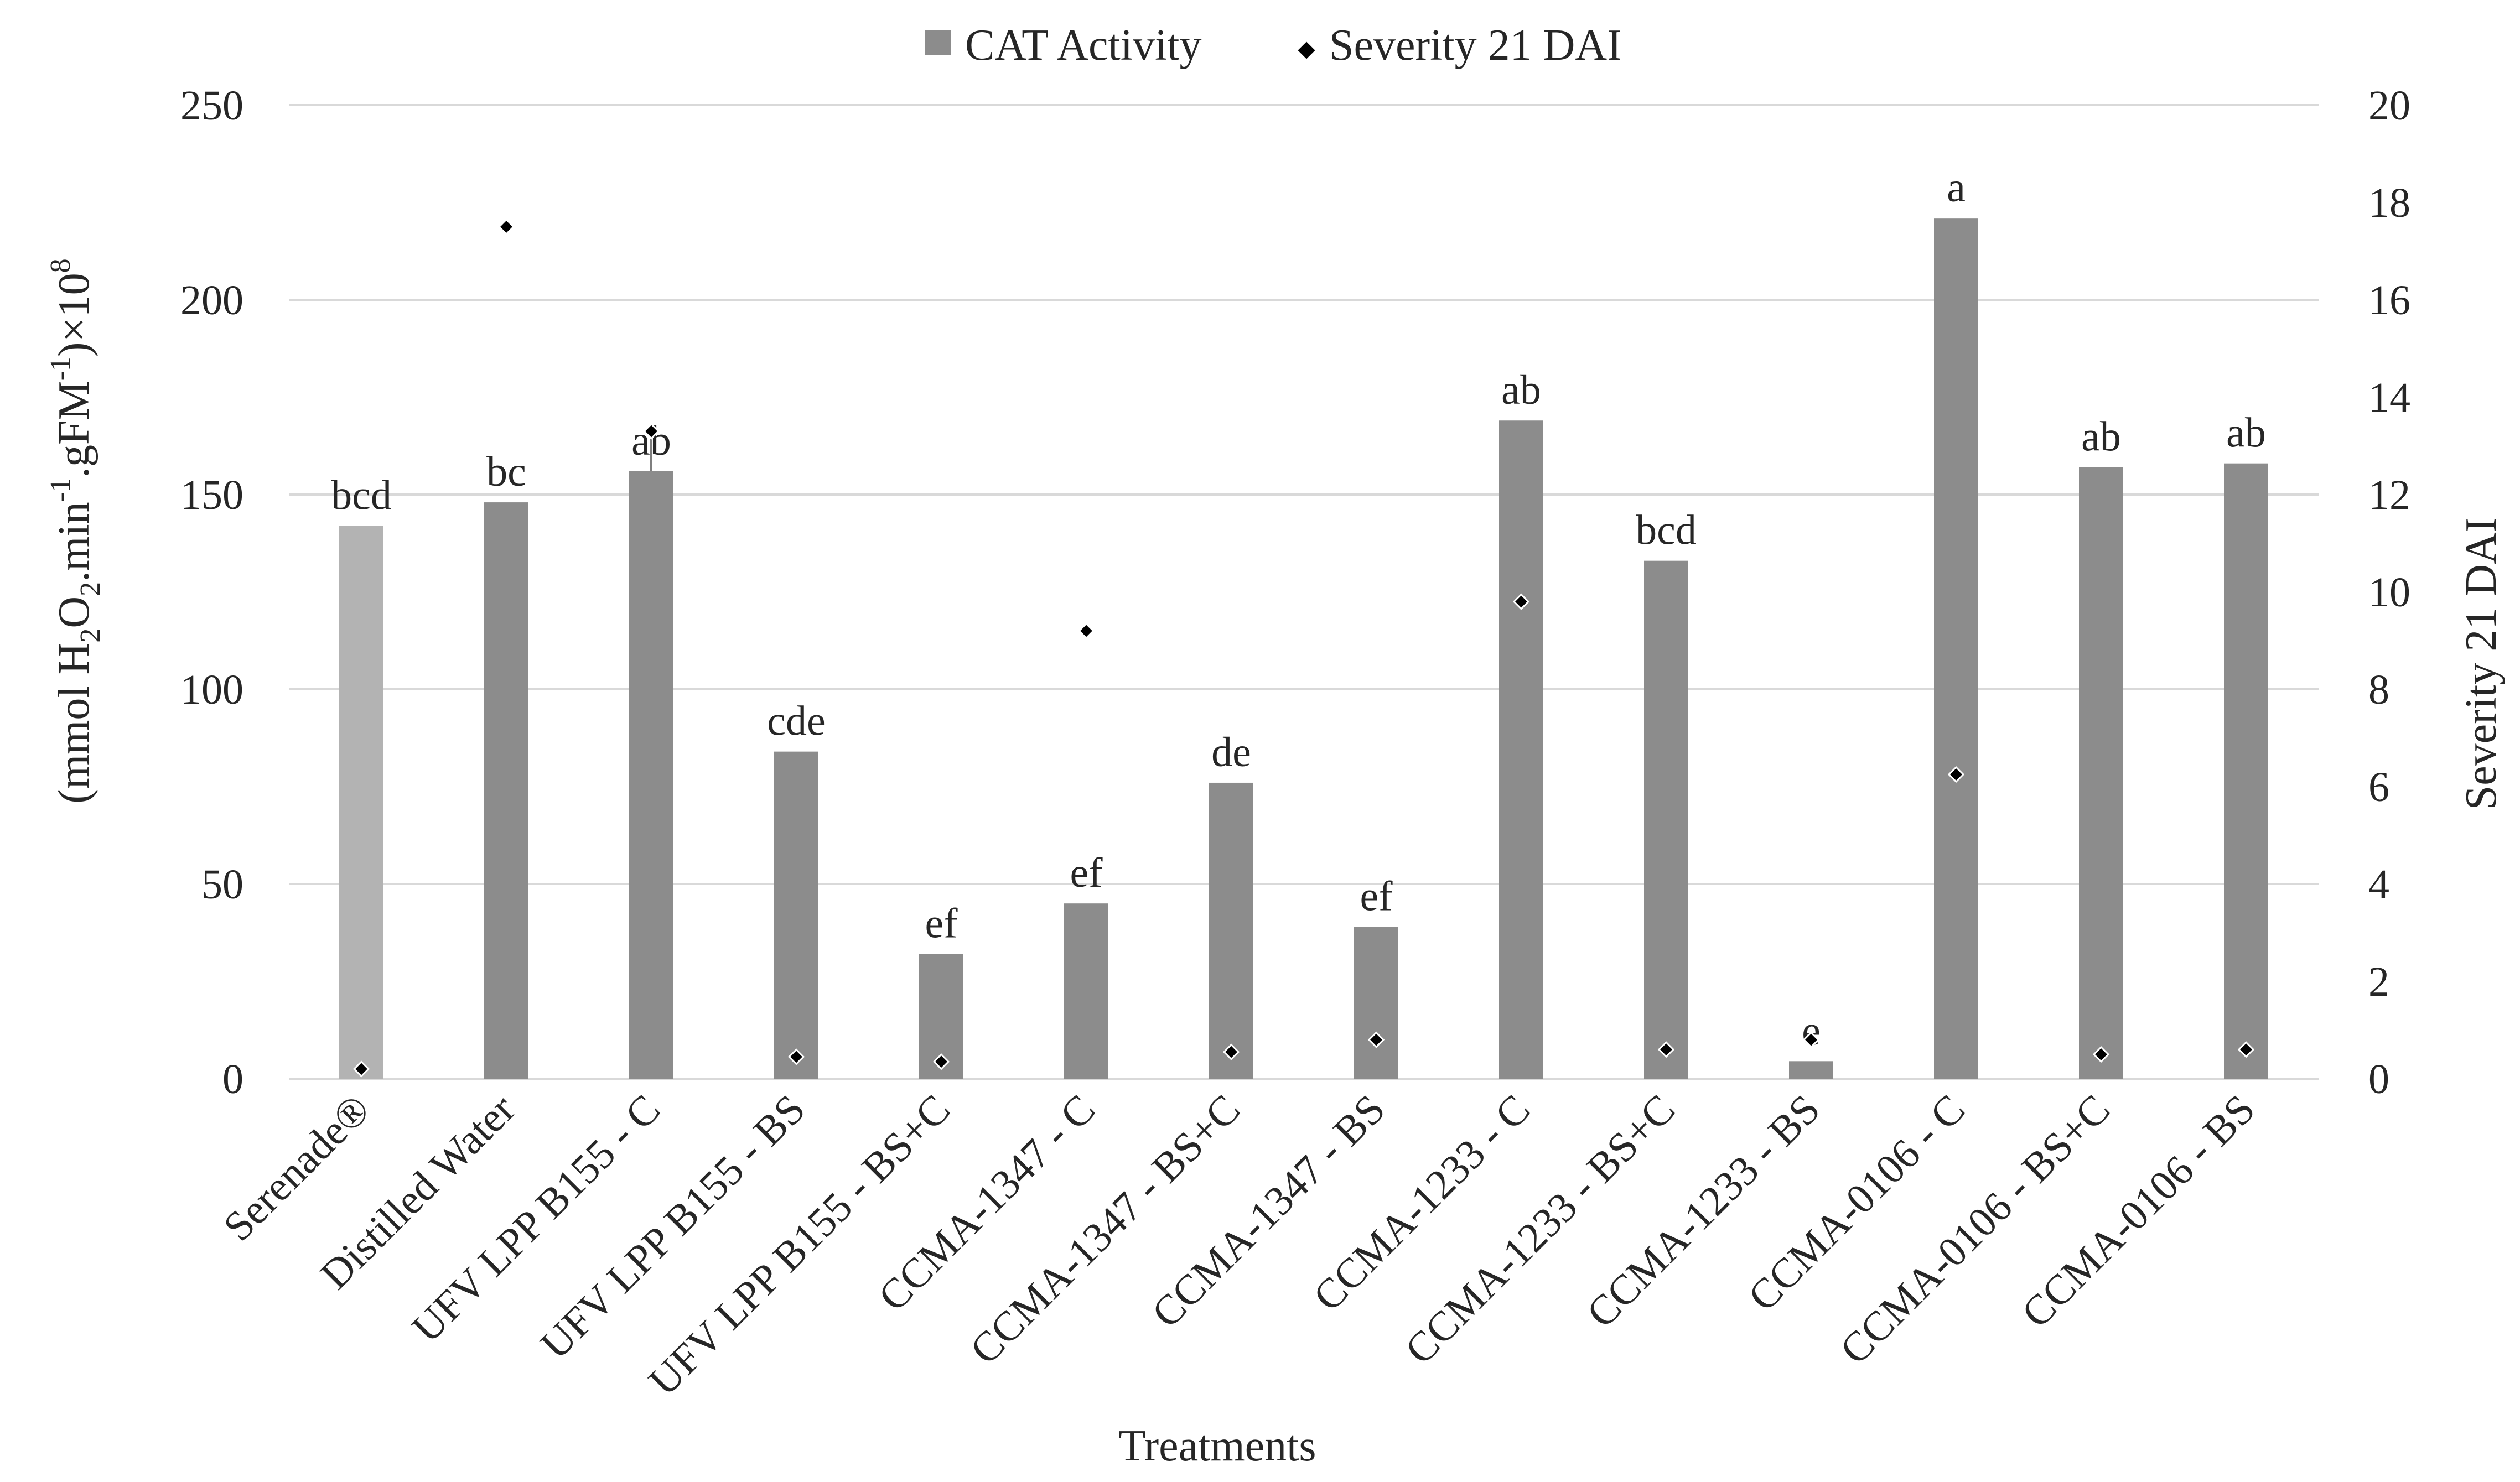  I want to click on bar-label: de, so click(1231, 753).